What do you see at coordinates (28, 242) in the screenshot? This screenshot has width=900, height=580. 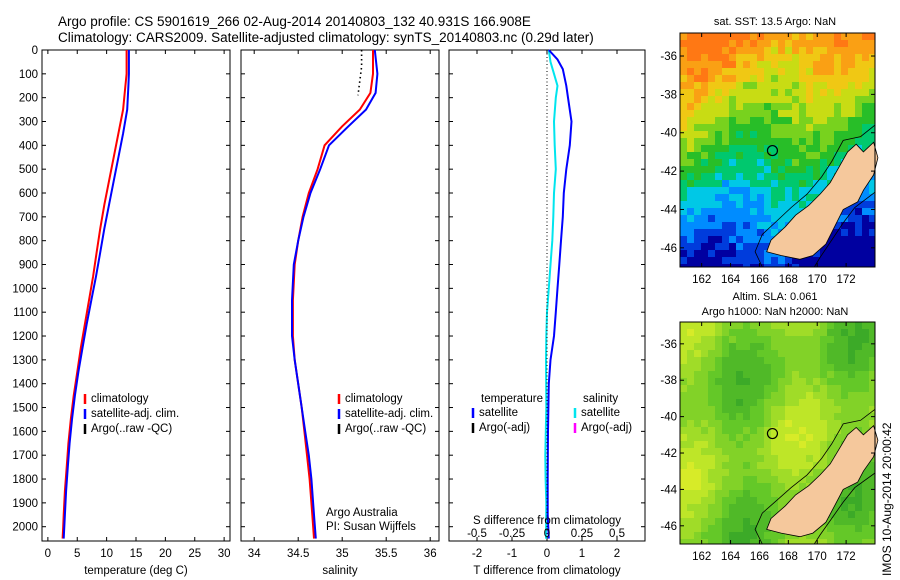 I see `y-tick-label: 800` at bounding box center [28, 242].